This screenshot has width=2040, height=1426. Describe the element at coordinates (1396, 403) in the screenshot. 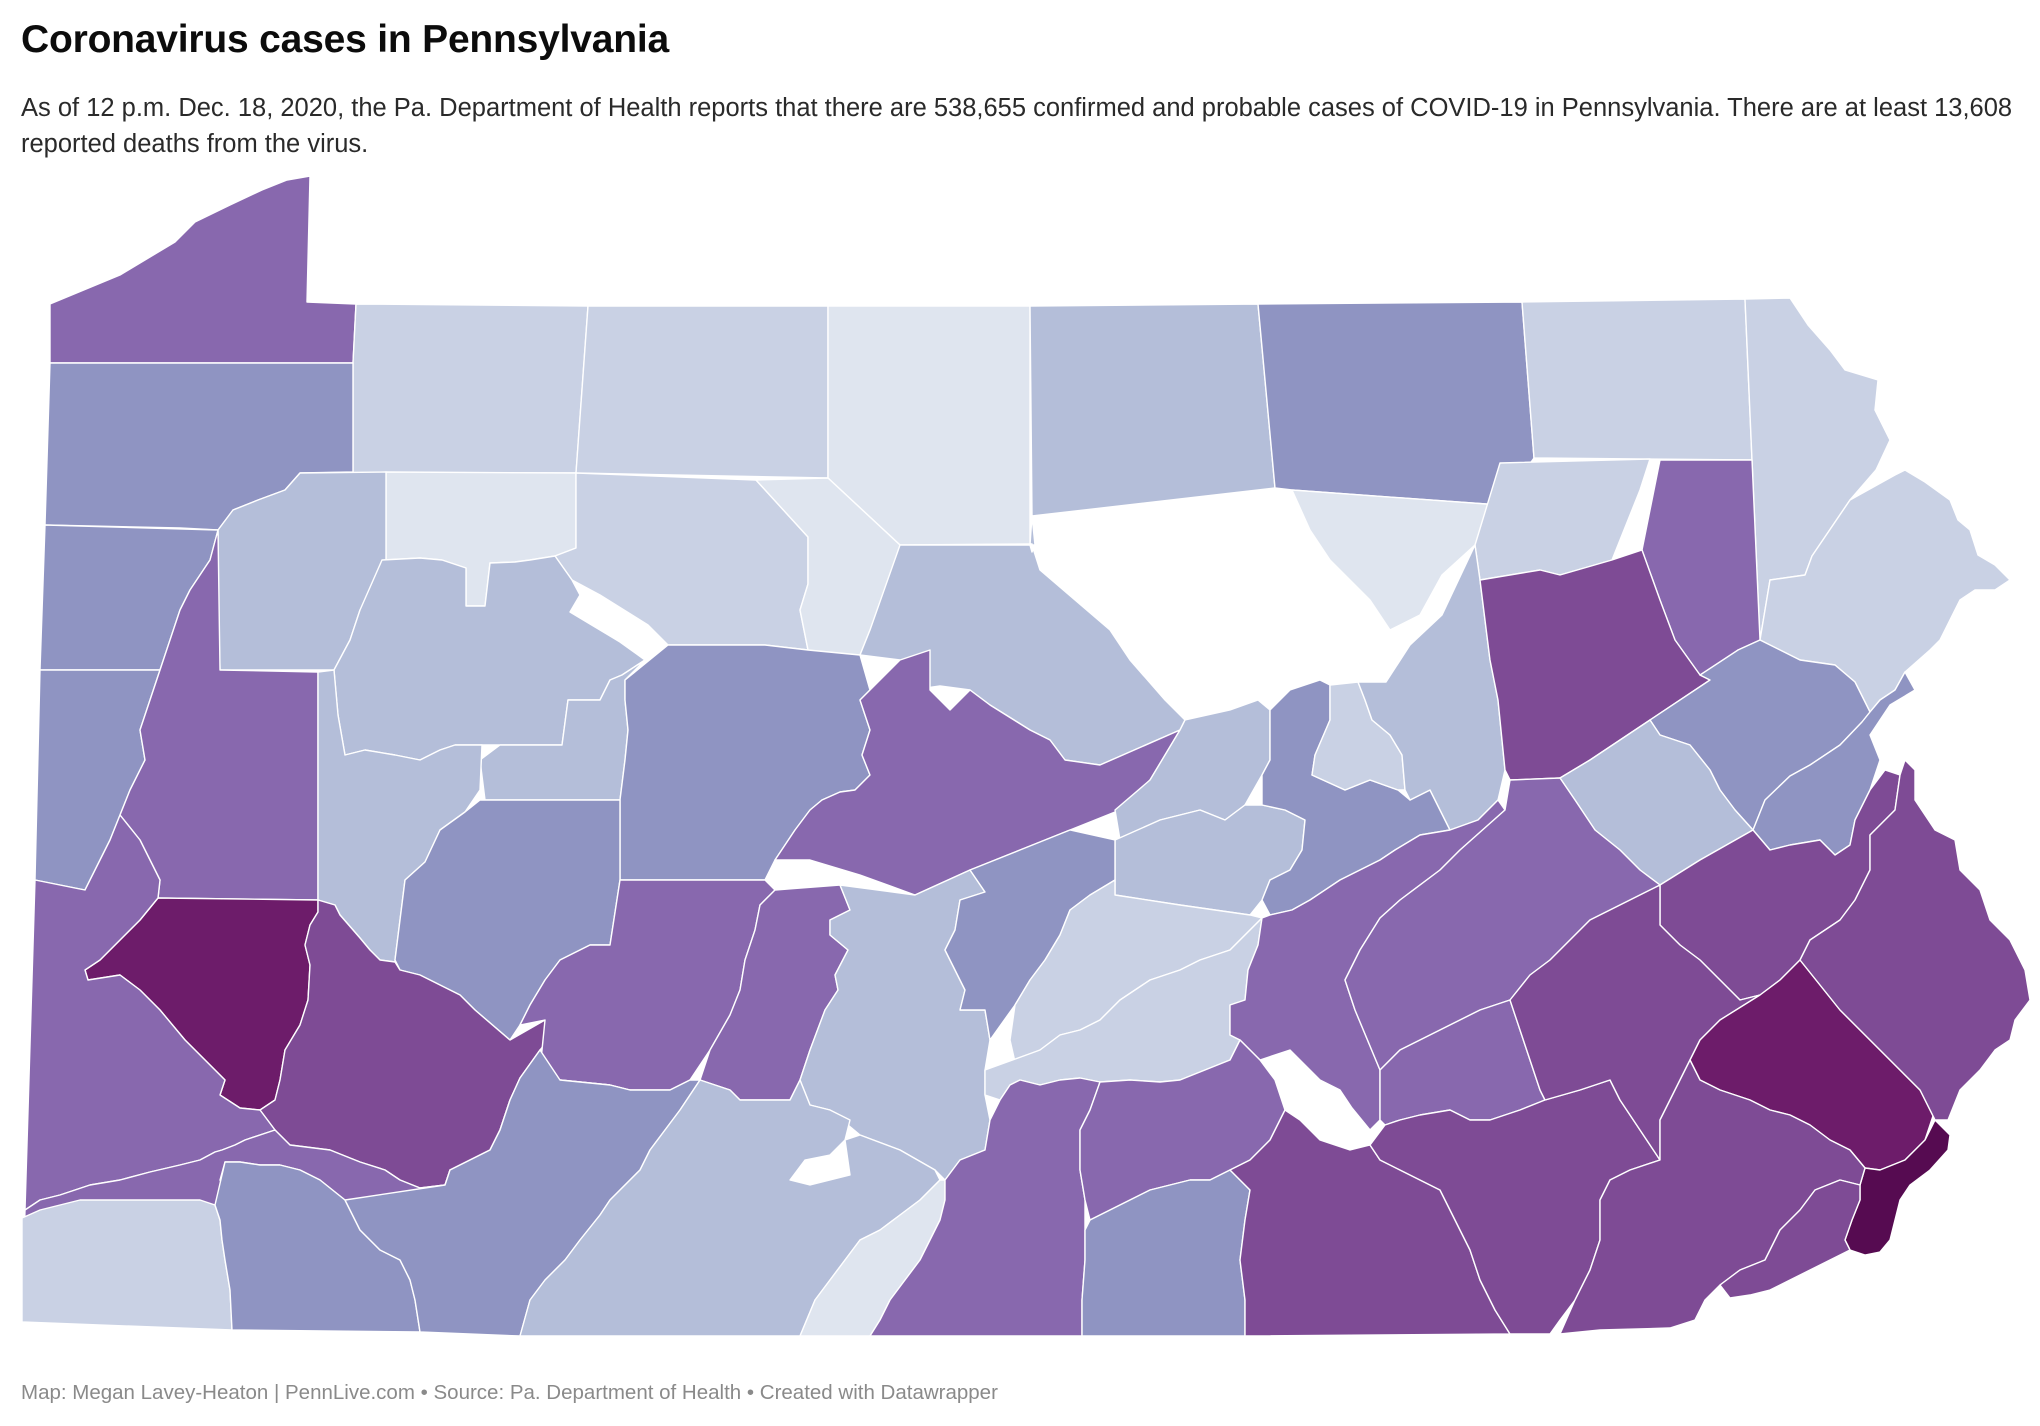

I see `county-bradford` at that location.